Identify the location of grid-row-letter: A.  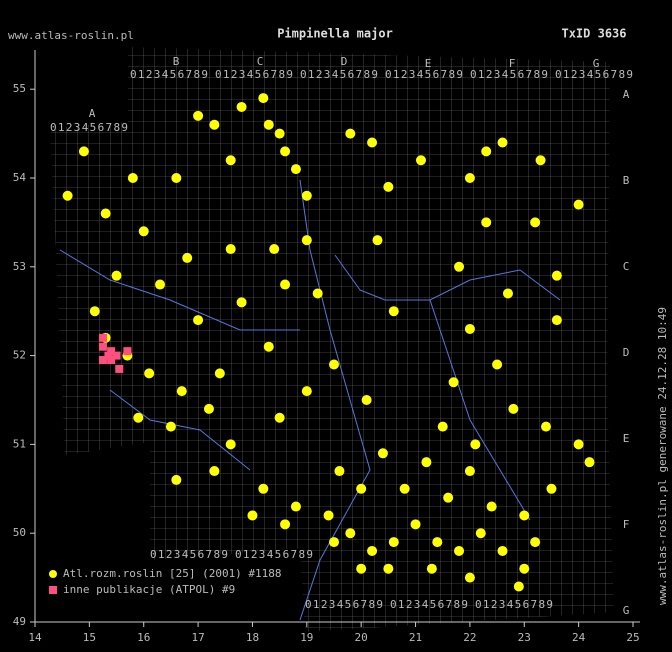
(626, 94).